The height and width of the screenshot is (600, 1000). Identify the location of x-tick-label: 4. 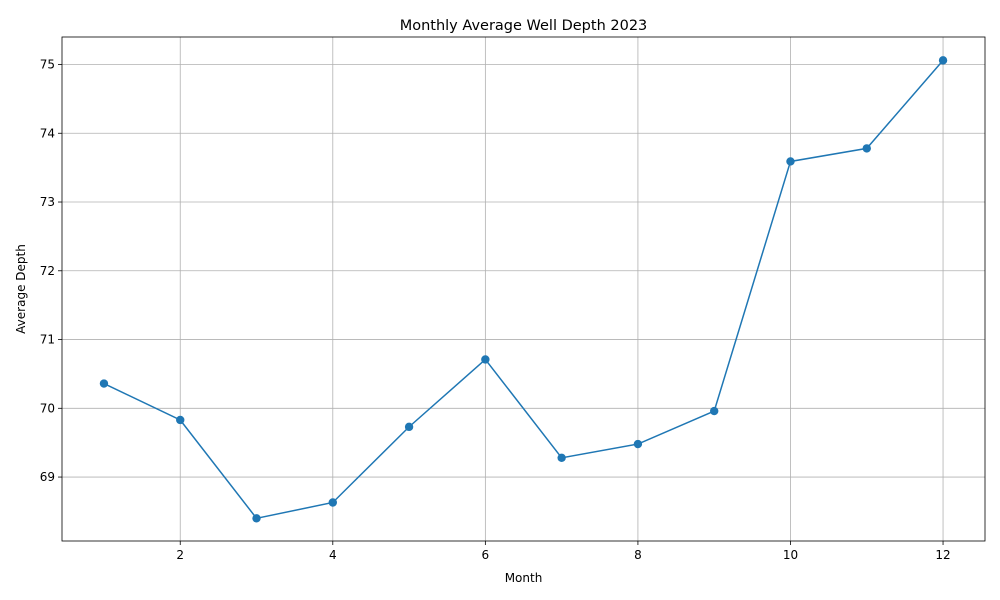
(333, 555).